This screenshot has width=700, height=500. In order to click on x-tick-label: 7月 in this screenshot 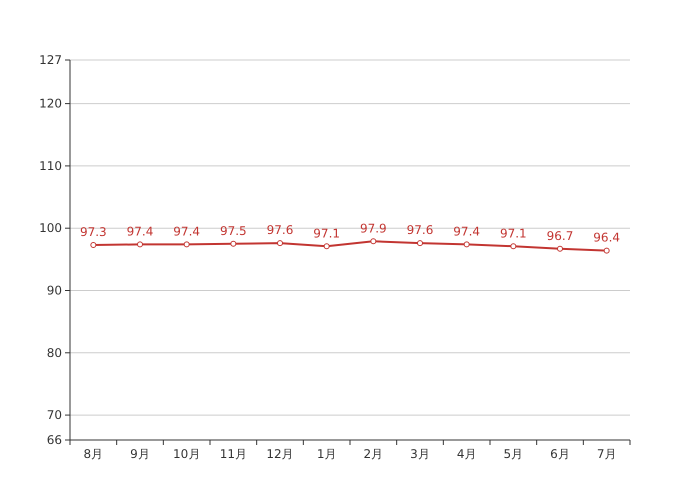, I will do `click(606, 454)`.